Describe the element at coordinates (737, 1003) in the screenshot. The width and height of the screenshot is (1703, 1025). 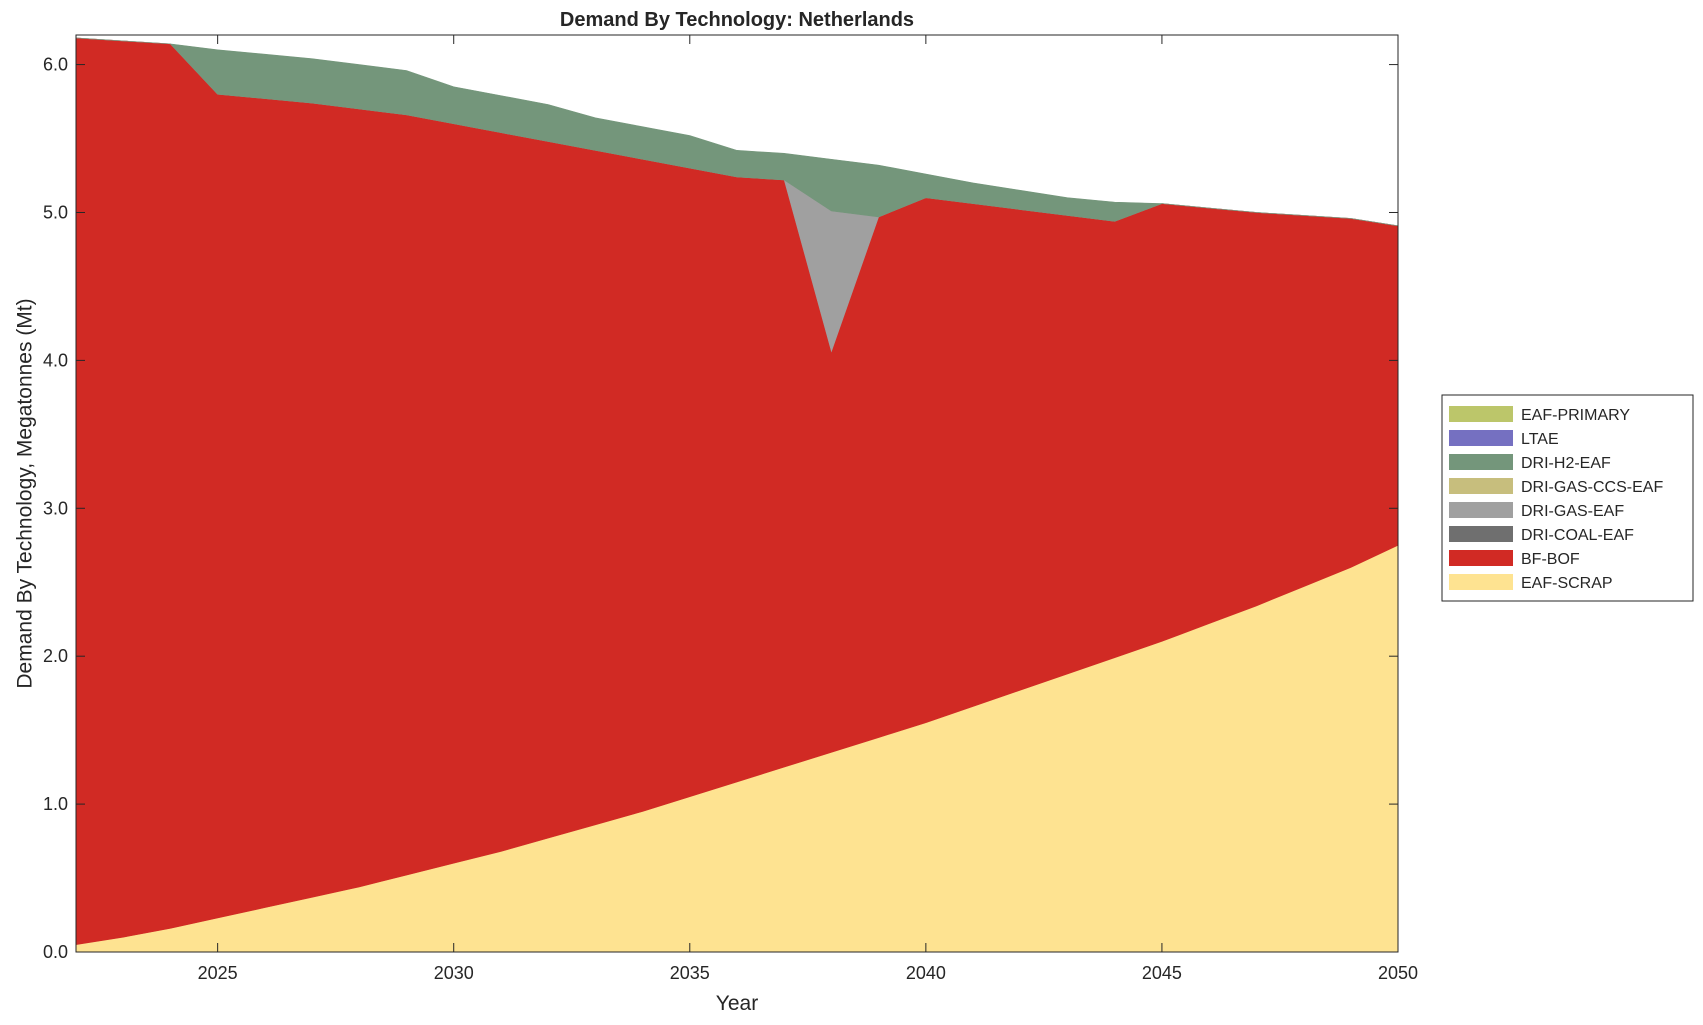
I see `x-axis-label: Year` at that location.